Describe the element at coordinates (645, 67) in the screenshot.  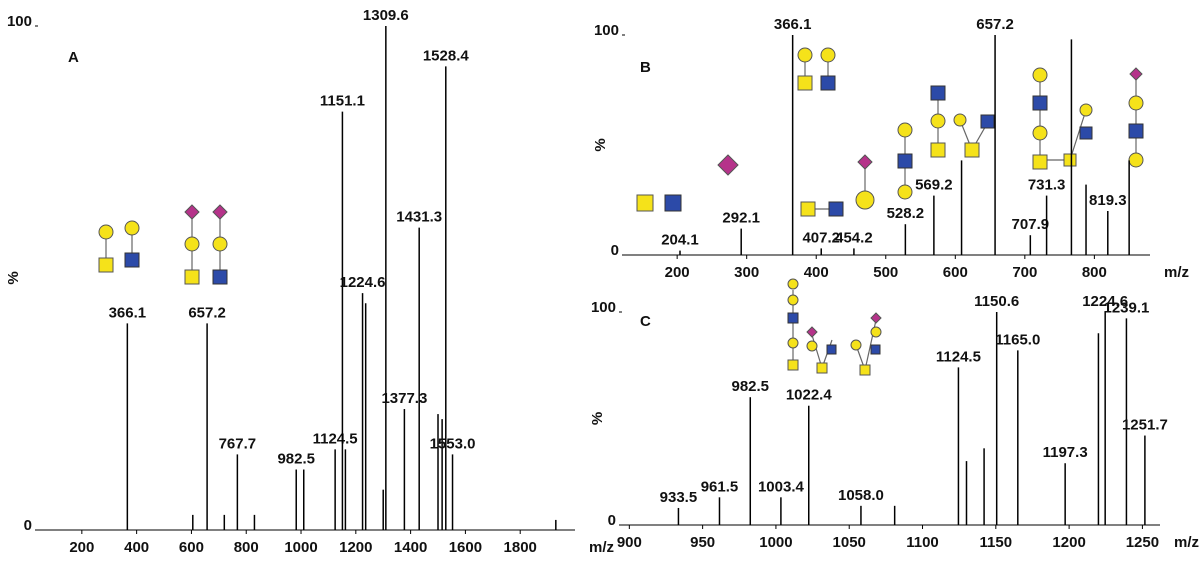
I see `panel-title: B` at that location.